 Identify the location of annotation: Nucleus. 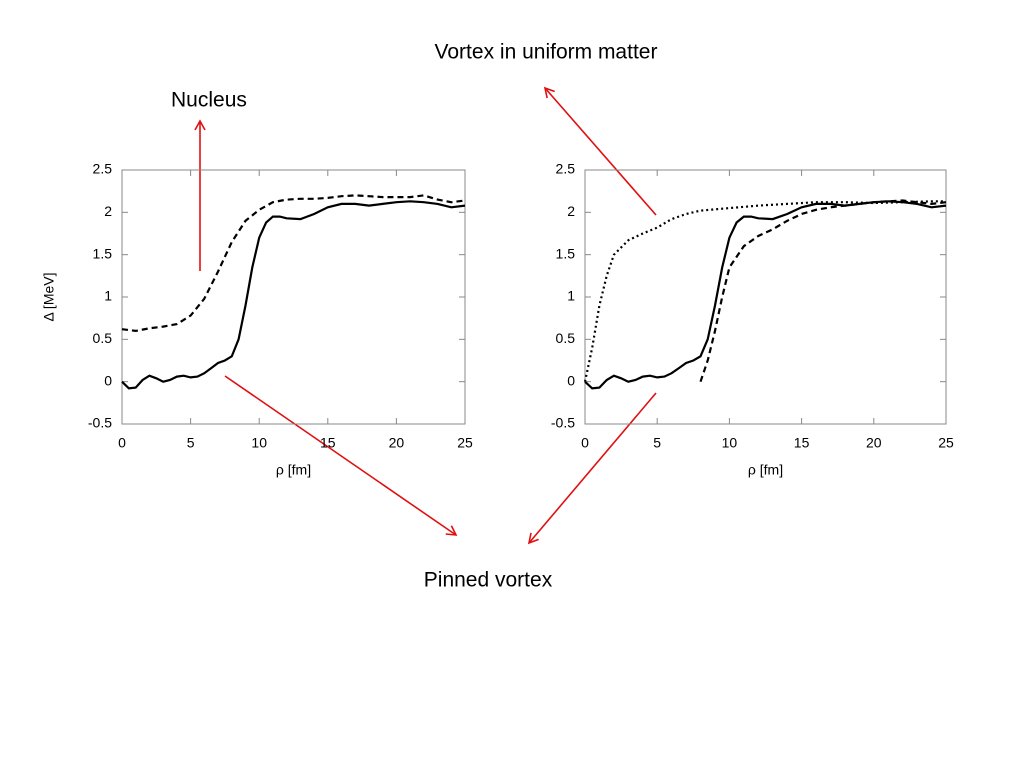
(209, 100).